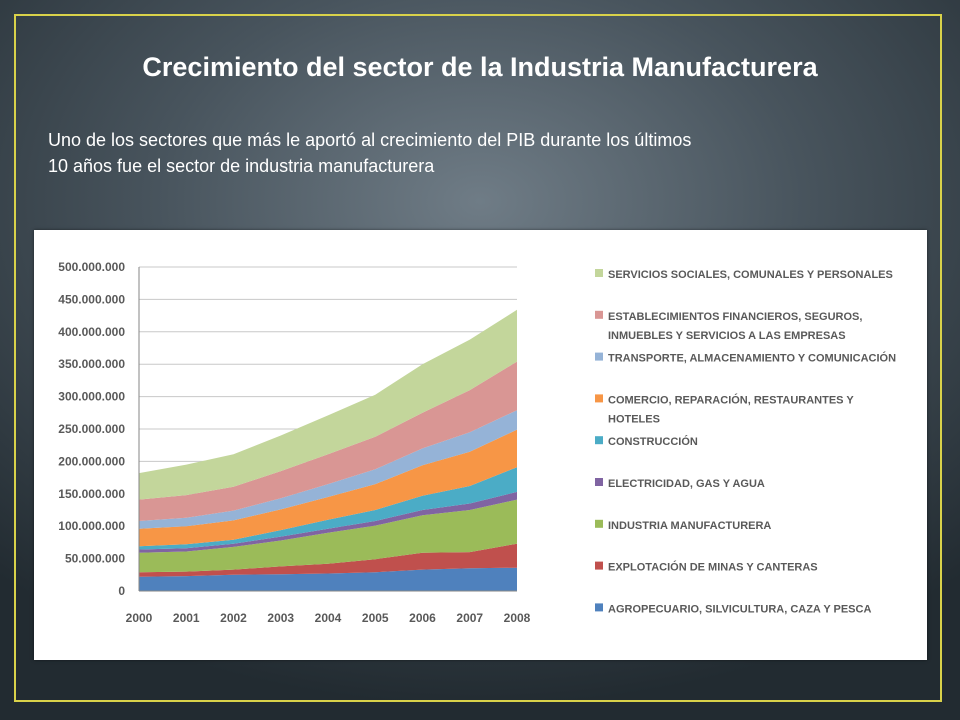 The width and height of the screenshot is (960, 720). I want to click on legend-label-0: AGROPECUARIO, SILVICULTURA, CAZA Y PESCA, so click(739, 609).